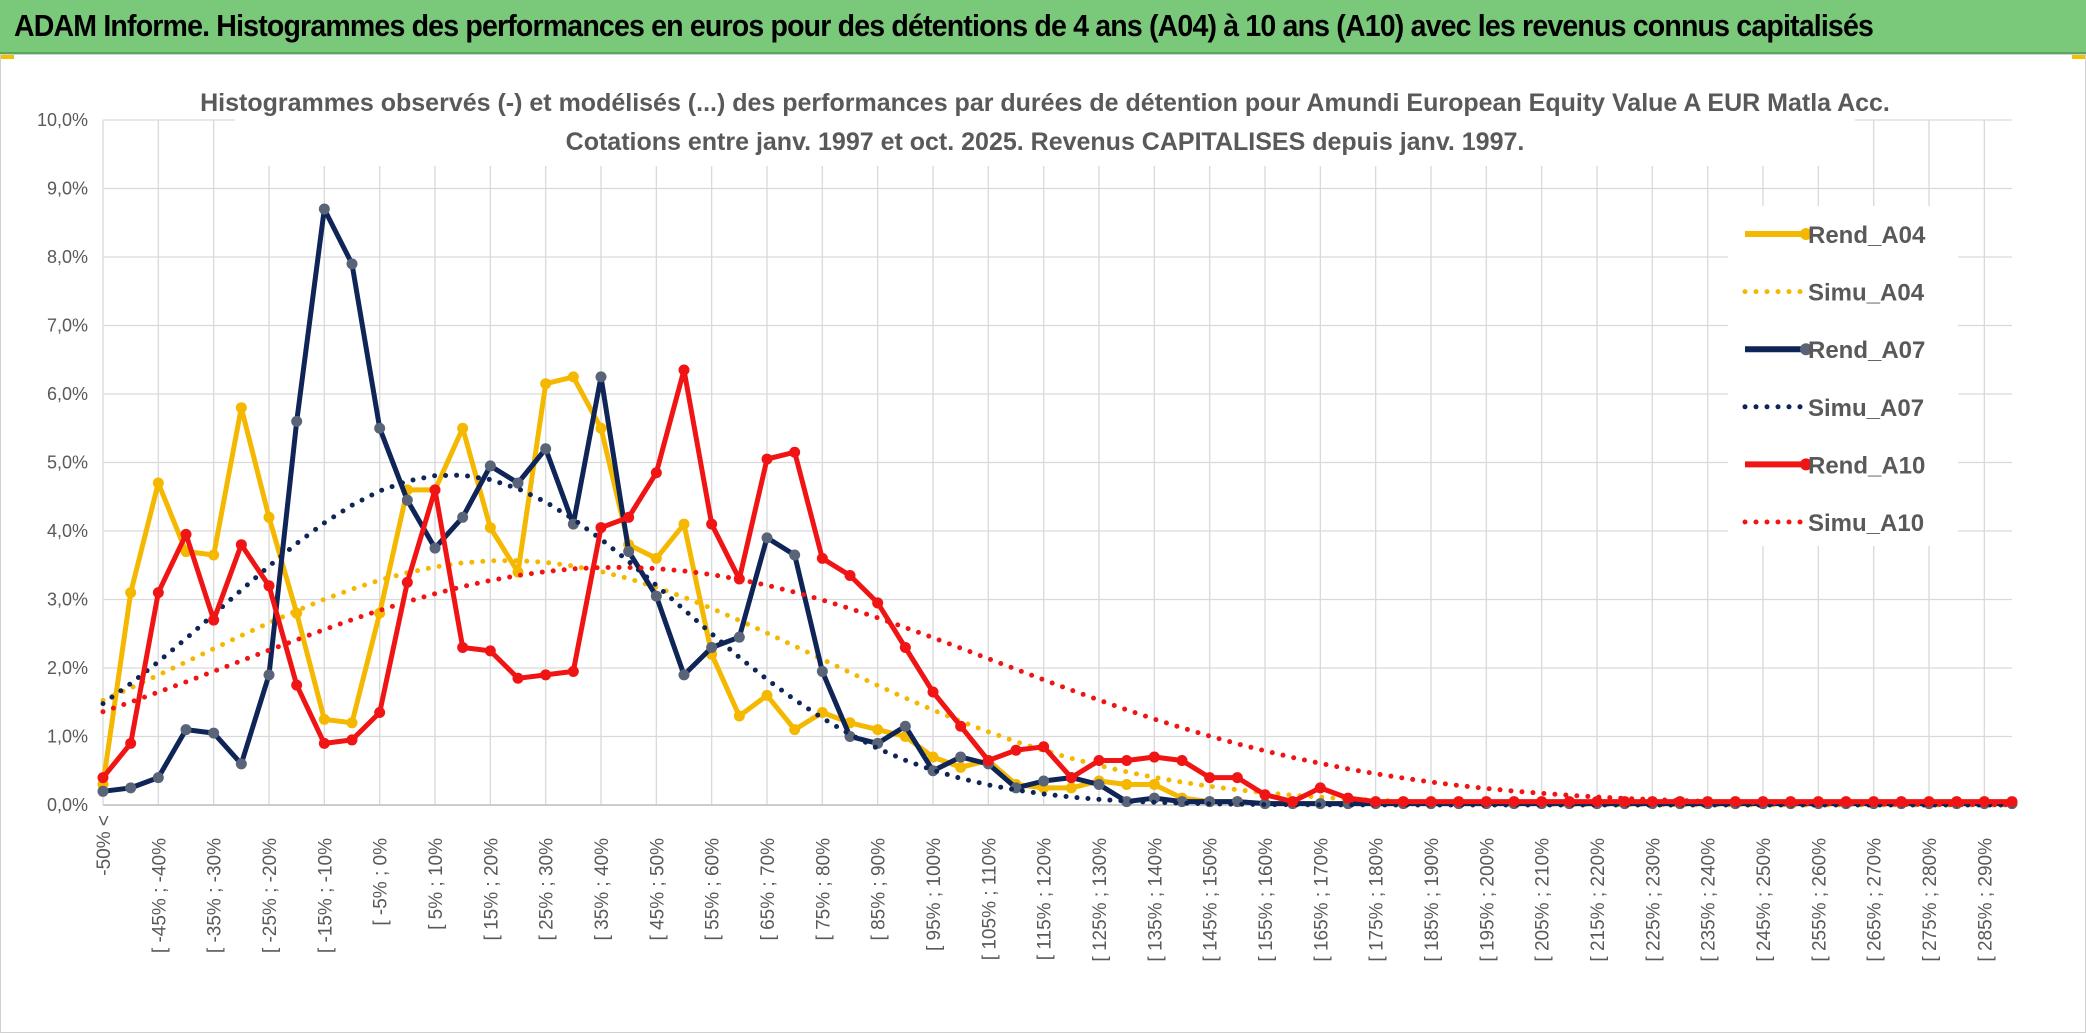  Describe the element at coordinates (1432, 900) in the screenshot. I see `x-tick-label: [ 185% ; 190%` at that location.